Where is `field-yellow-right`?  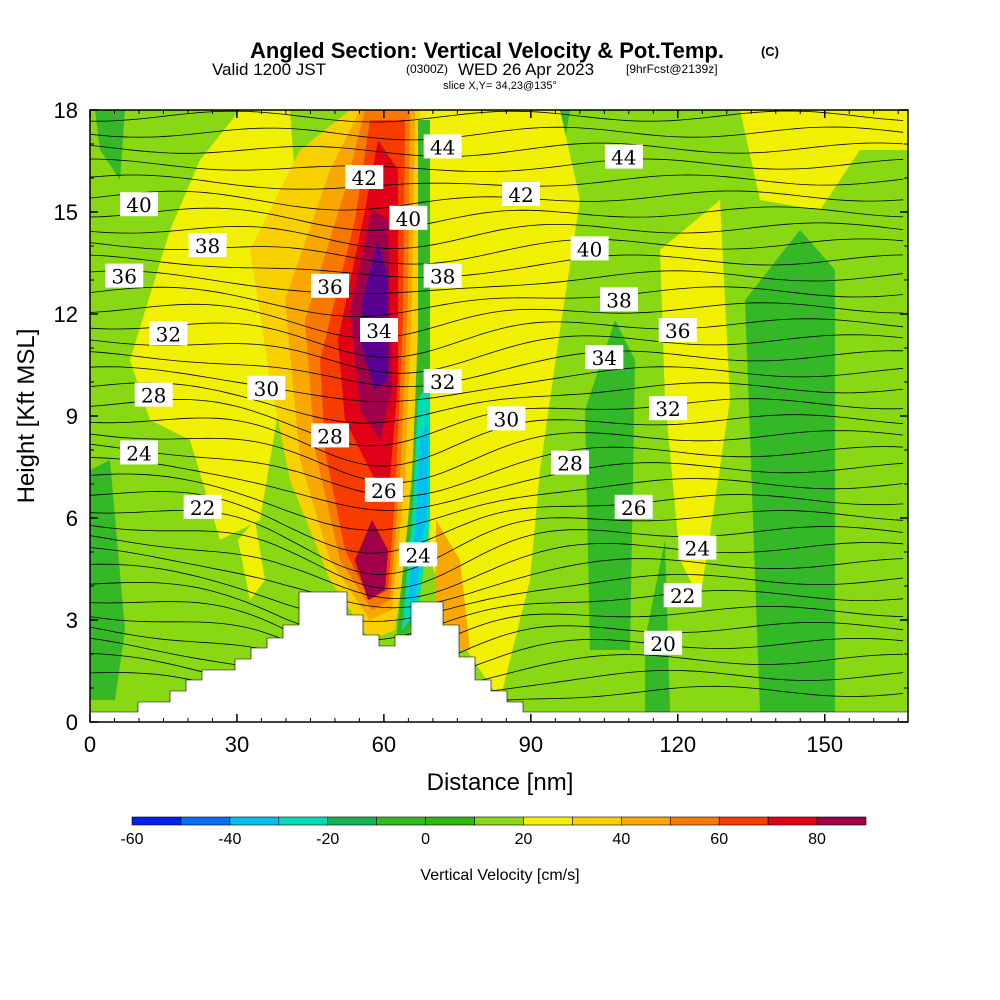 field-yellow-right is located at coordinates (500, 405).